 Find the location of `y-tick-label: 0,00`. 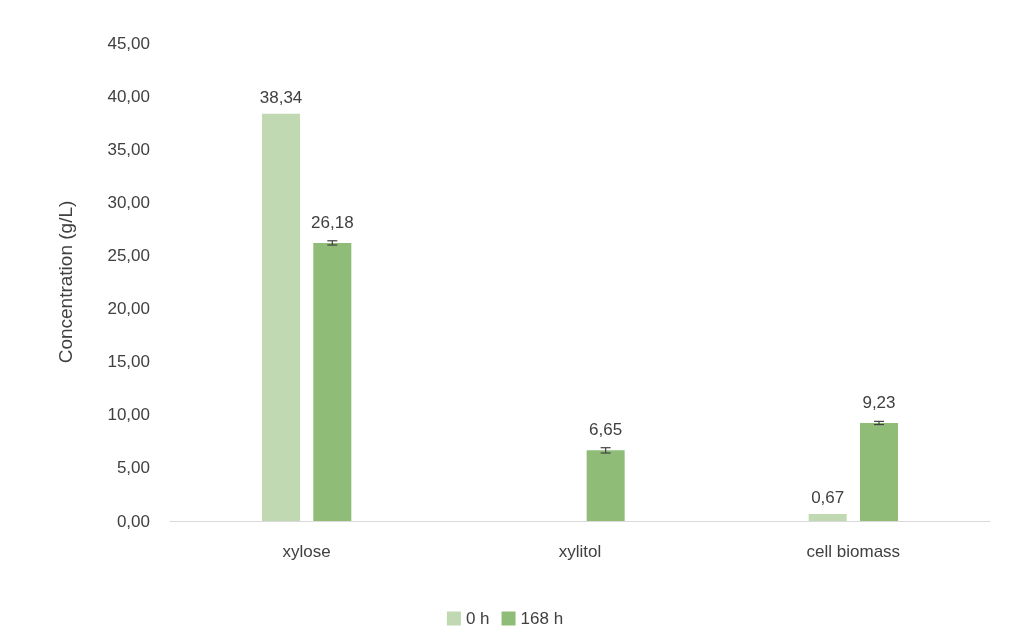

y-tick-label: 0,00 is located at coordinates (133, 521).